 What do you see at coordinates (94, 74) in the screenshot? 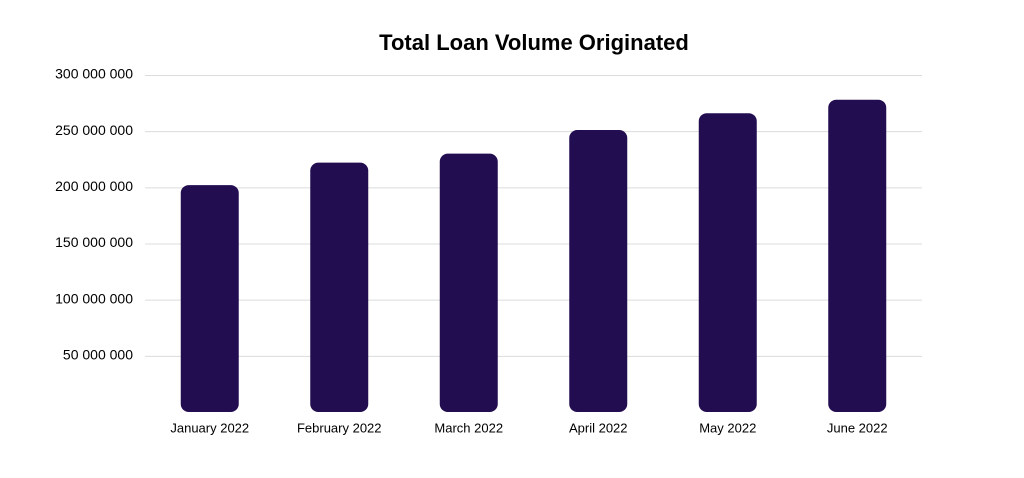
I see `y-tick-label: 300 000 000` at bounding box center [94, 74].